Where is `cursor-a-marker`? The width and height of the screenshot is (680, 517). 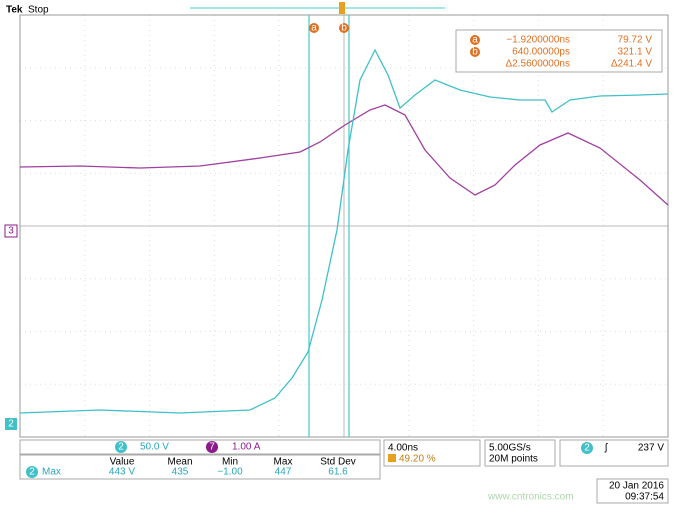 cursor-a-marker is located at coordinates (314, 28).